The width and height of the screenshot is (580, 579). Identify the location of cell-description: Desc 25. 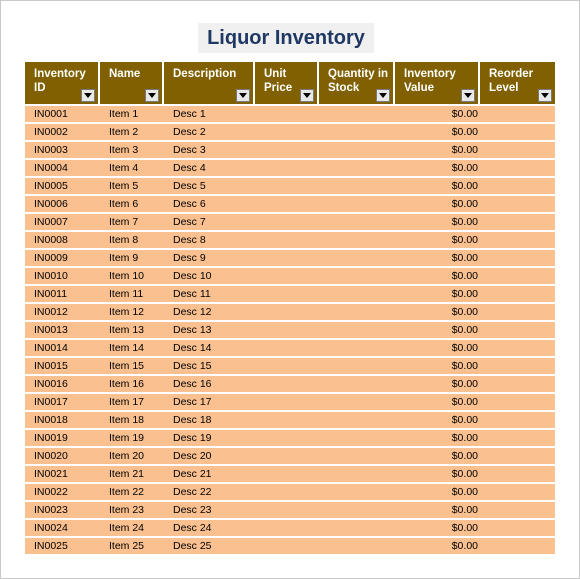
(209, 547).